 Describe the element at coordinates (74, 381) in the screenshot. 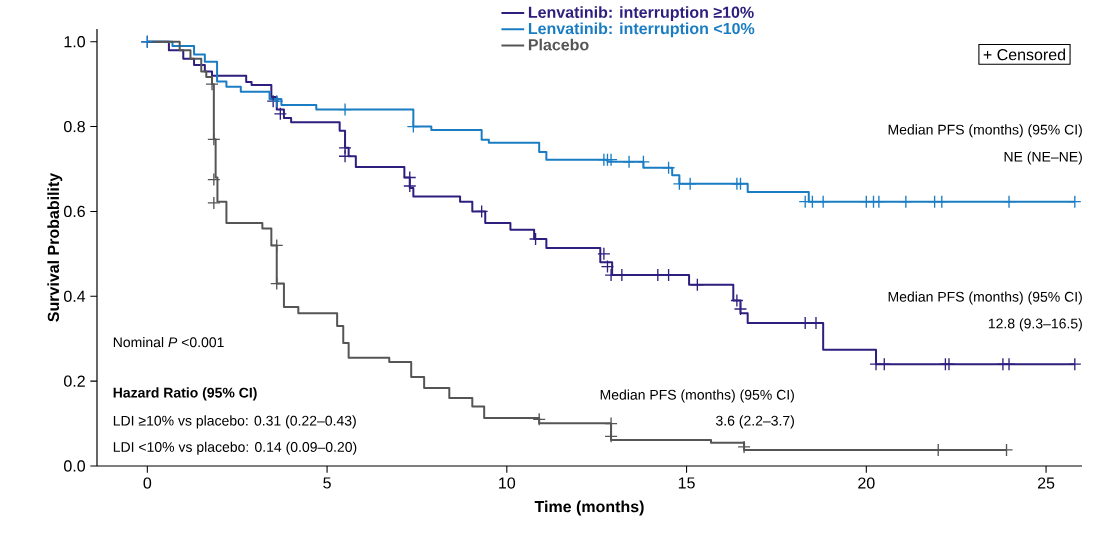

I see `y-tick-label: 0.2` at that location.